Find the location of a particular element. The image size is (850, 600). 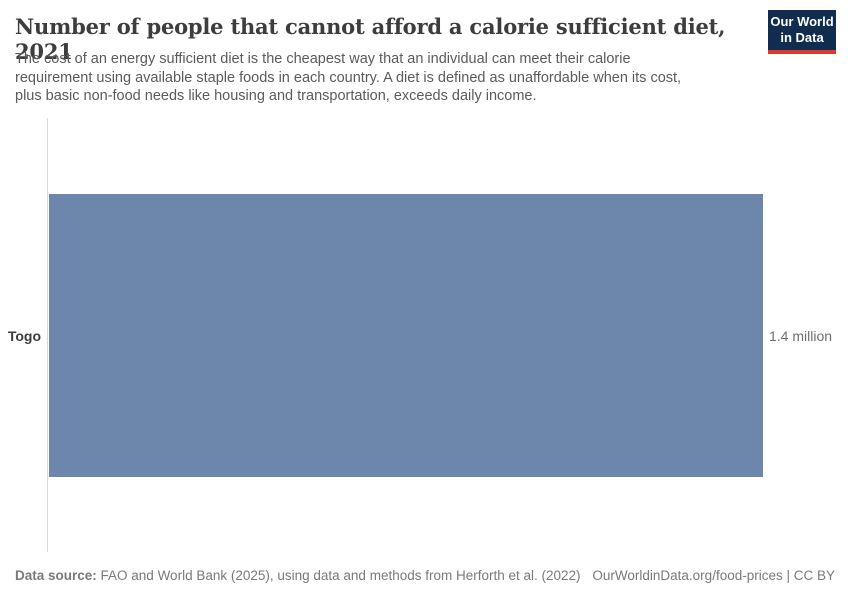

owid-logo-line2: in Data is located at coordinates (802, 37).